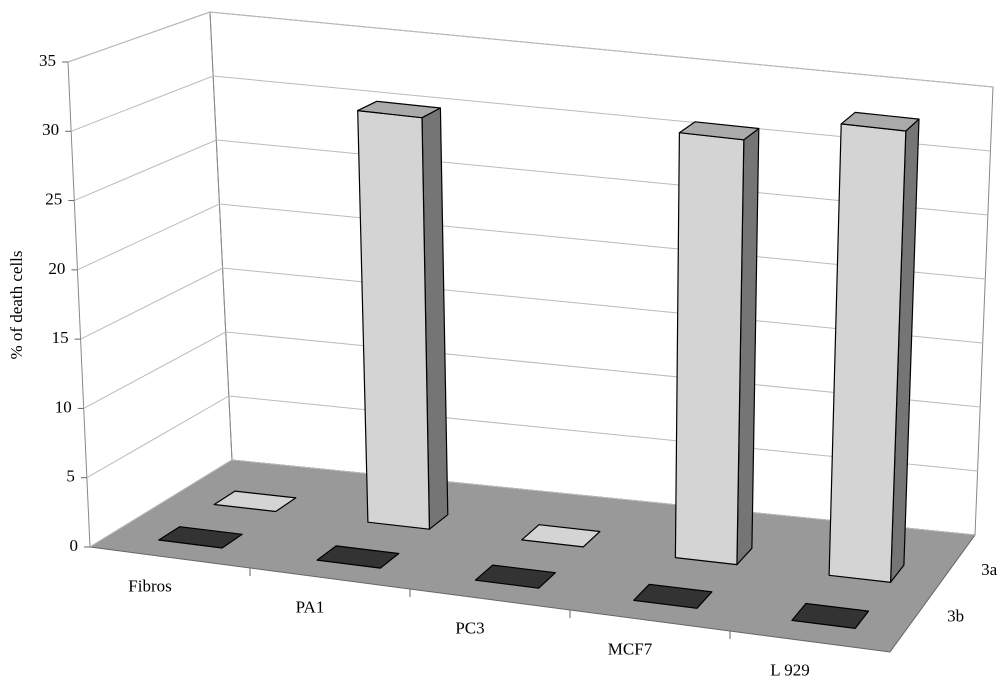 The width and height of the screenshot is (1000, 688). What do you see at coordinates (60, 337) in the screenshot?
I see `y-tick-label: 15` at bounding box center [60, 337].